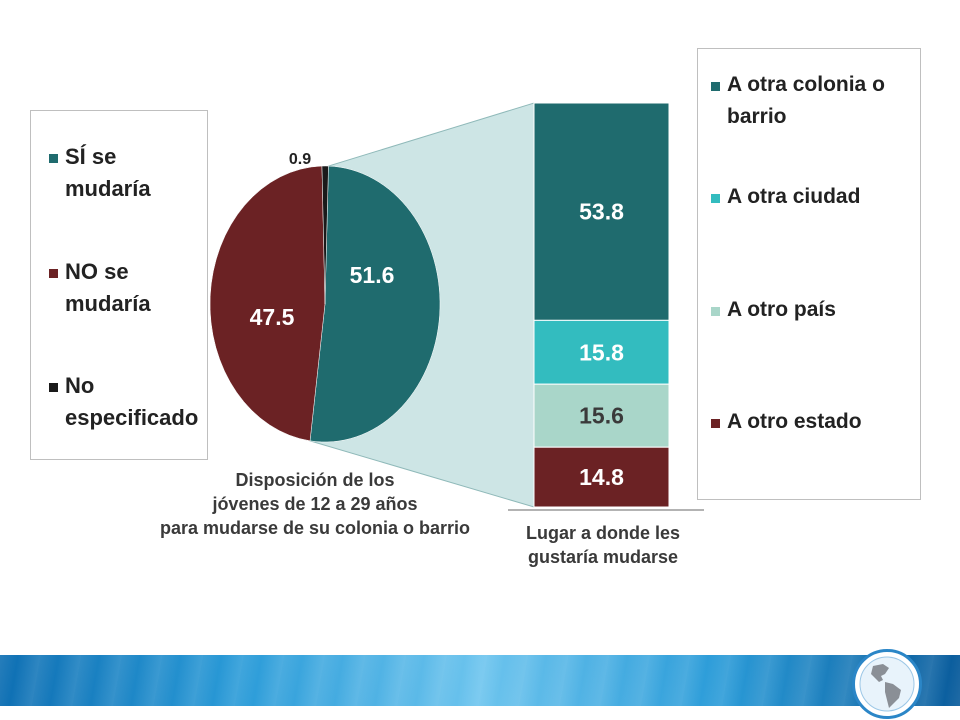 The width and height of the screenshot is (960, 720). I want to click on pie-label-1: 47.5, so click(272, 317).